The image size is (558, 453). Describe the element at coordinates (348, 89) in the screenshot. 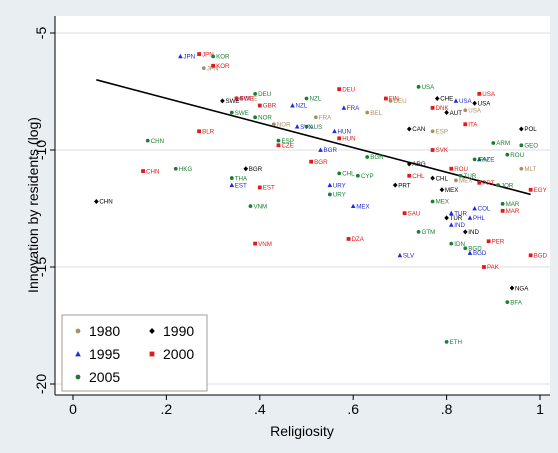

I see `point-label: DEU` at that location.